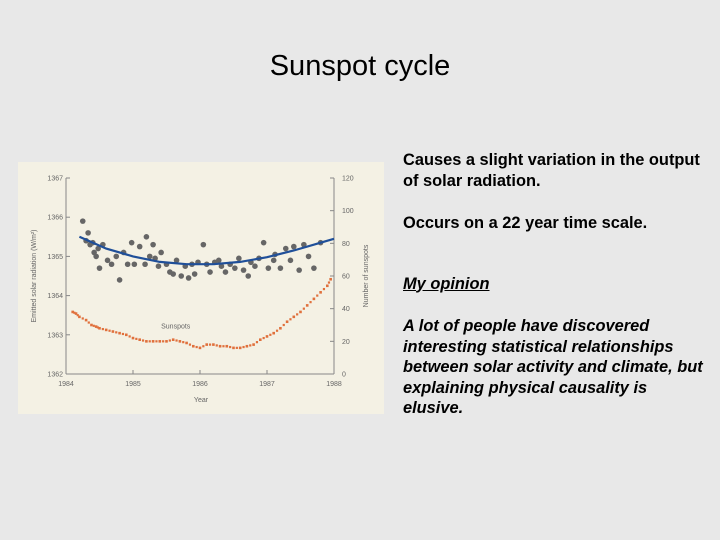  I want to click on y-right-tick-label: 120, so click(348, 179).